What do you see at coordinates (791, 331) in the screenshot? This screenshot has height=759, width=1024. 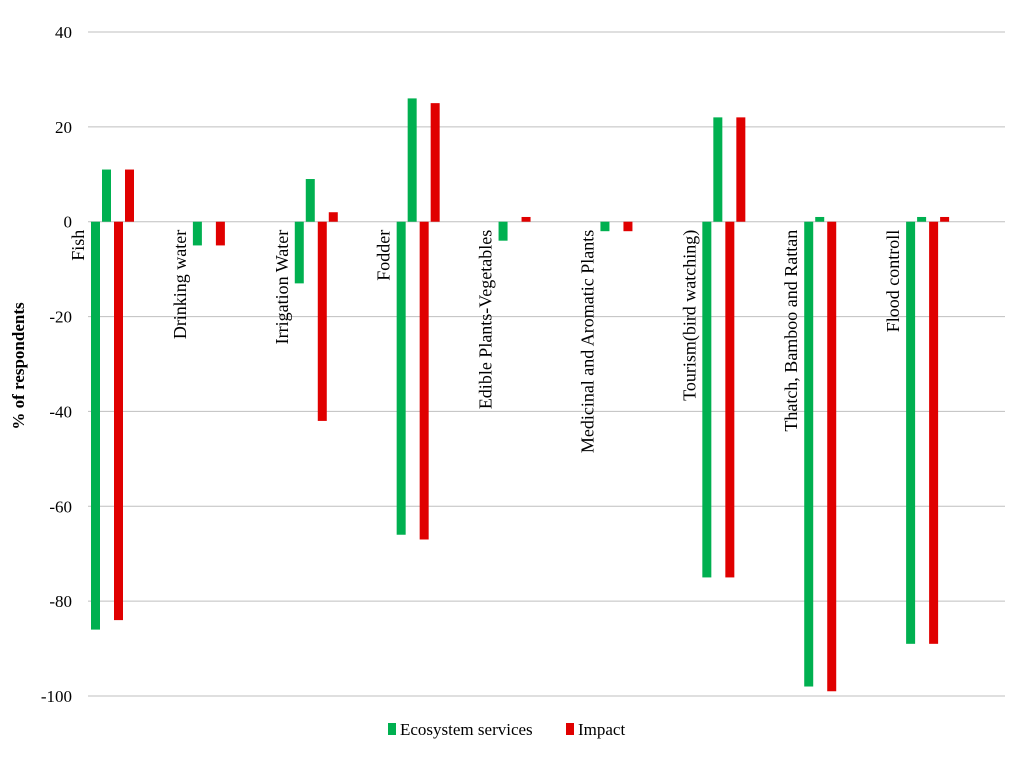 I see `category-label: Thatch, Bamboo and Rattan` at bounding box center [791, 331].